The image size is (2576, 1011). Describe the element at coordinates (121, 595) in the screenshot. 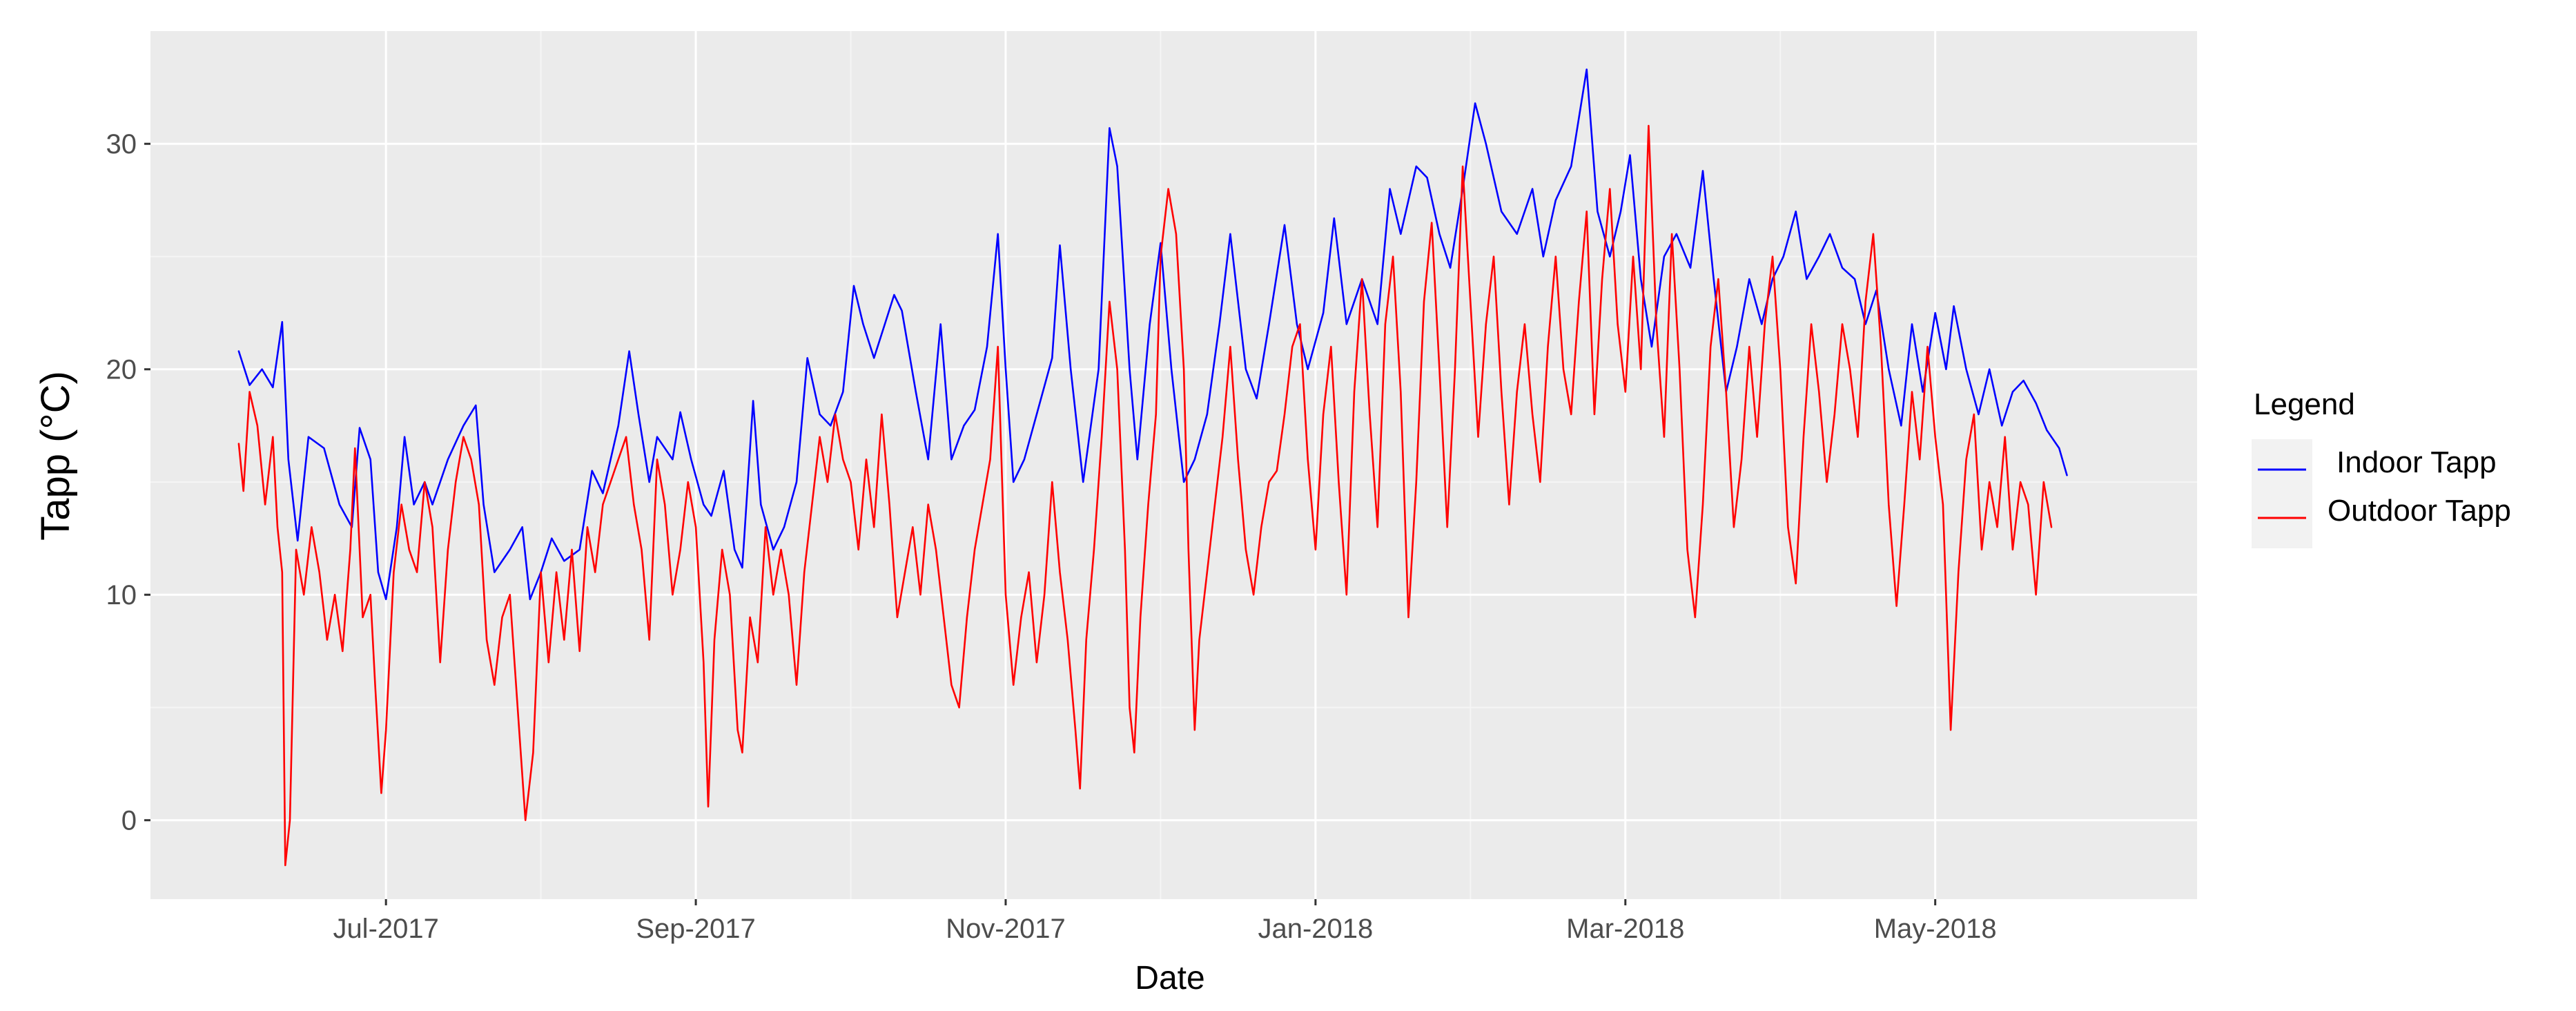

I see `y-tick-label: 10` at that location.